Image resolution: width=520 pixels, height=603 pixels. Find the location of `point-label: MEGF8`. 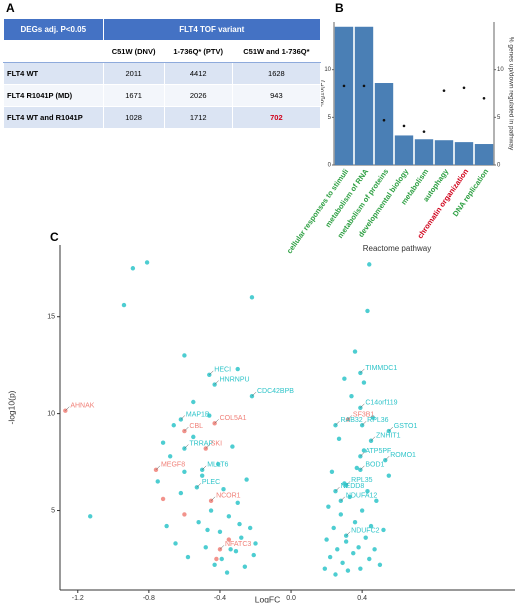

point-label: MEGF8 is located at coordinates (173, 465).